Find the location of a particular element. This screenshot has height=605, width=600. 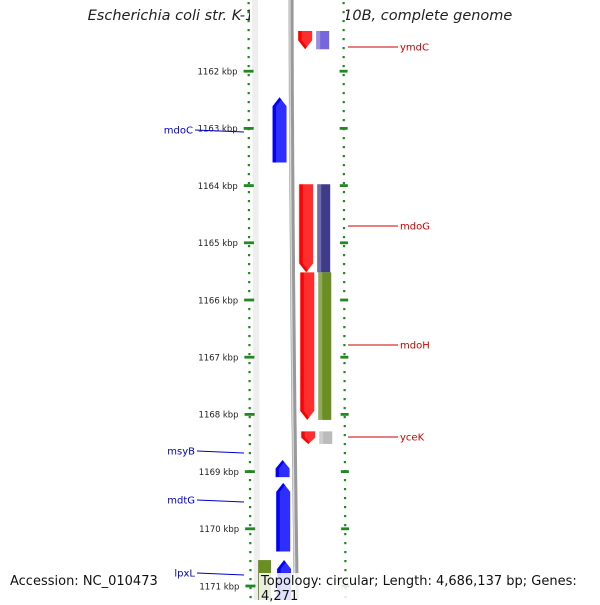

gene-arrow-mdoc is located at coordinates (279, 130).